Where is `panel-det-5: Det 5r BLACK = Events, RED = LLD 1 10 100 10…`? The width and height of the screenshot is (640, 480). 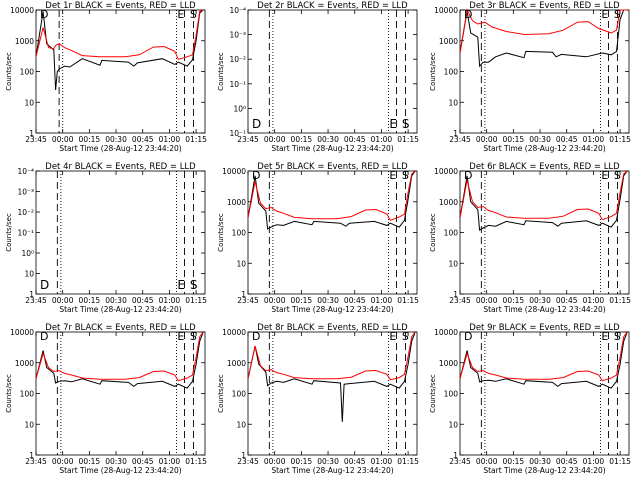 panel-det-5: Det 5r BLACK = Events, RED = LLD 1 10 100 10… is located at coordinates (318, 238).